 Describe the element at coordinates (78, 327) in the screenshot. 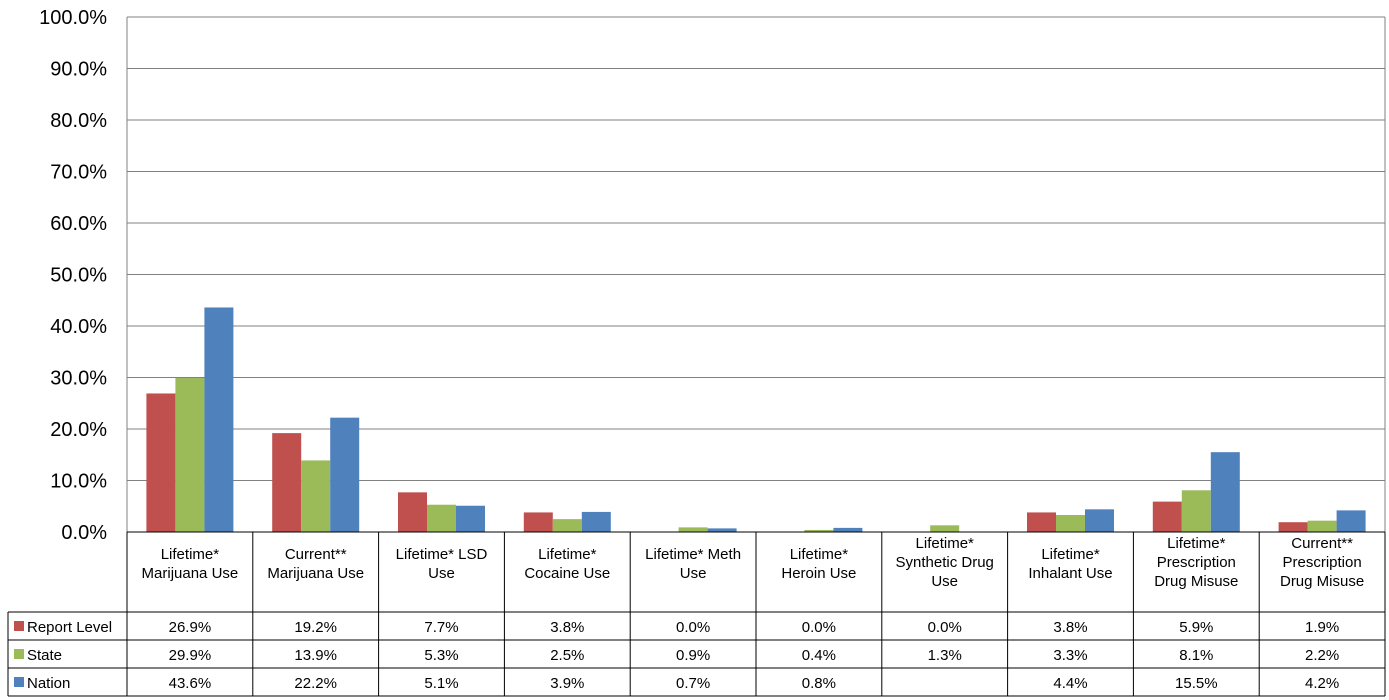

I see `y-tick-label: 40.0%` at that location.